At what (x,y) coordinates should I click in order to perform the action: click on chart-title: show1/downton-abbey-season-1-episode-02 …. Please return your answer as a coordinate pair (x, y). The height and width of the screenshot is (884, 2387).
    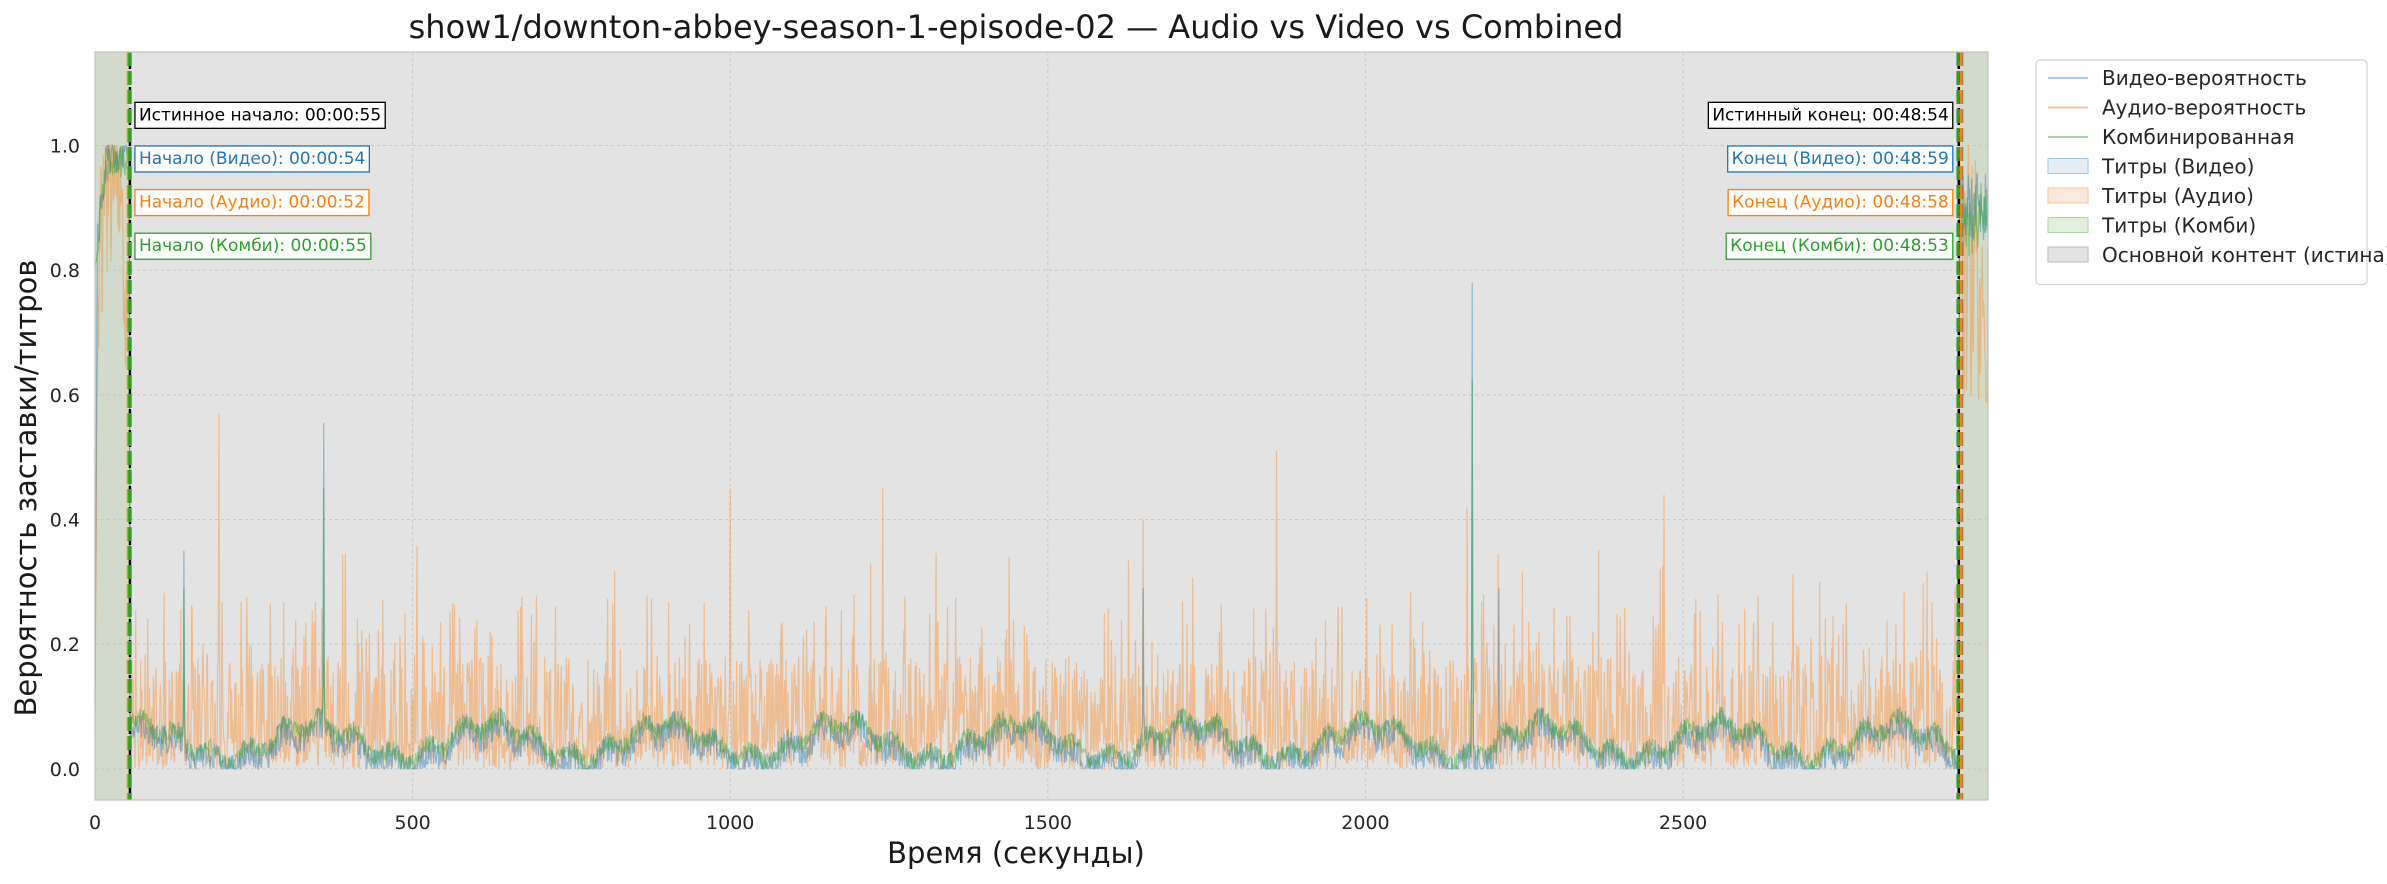
    Looking at the image, I should click on (1016, 27).